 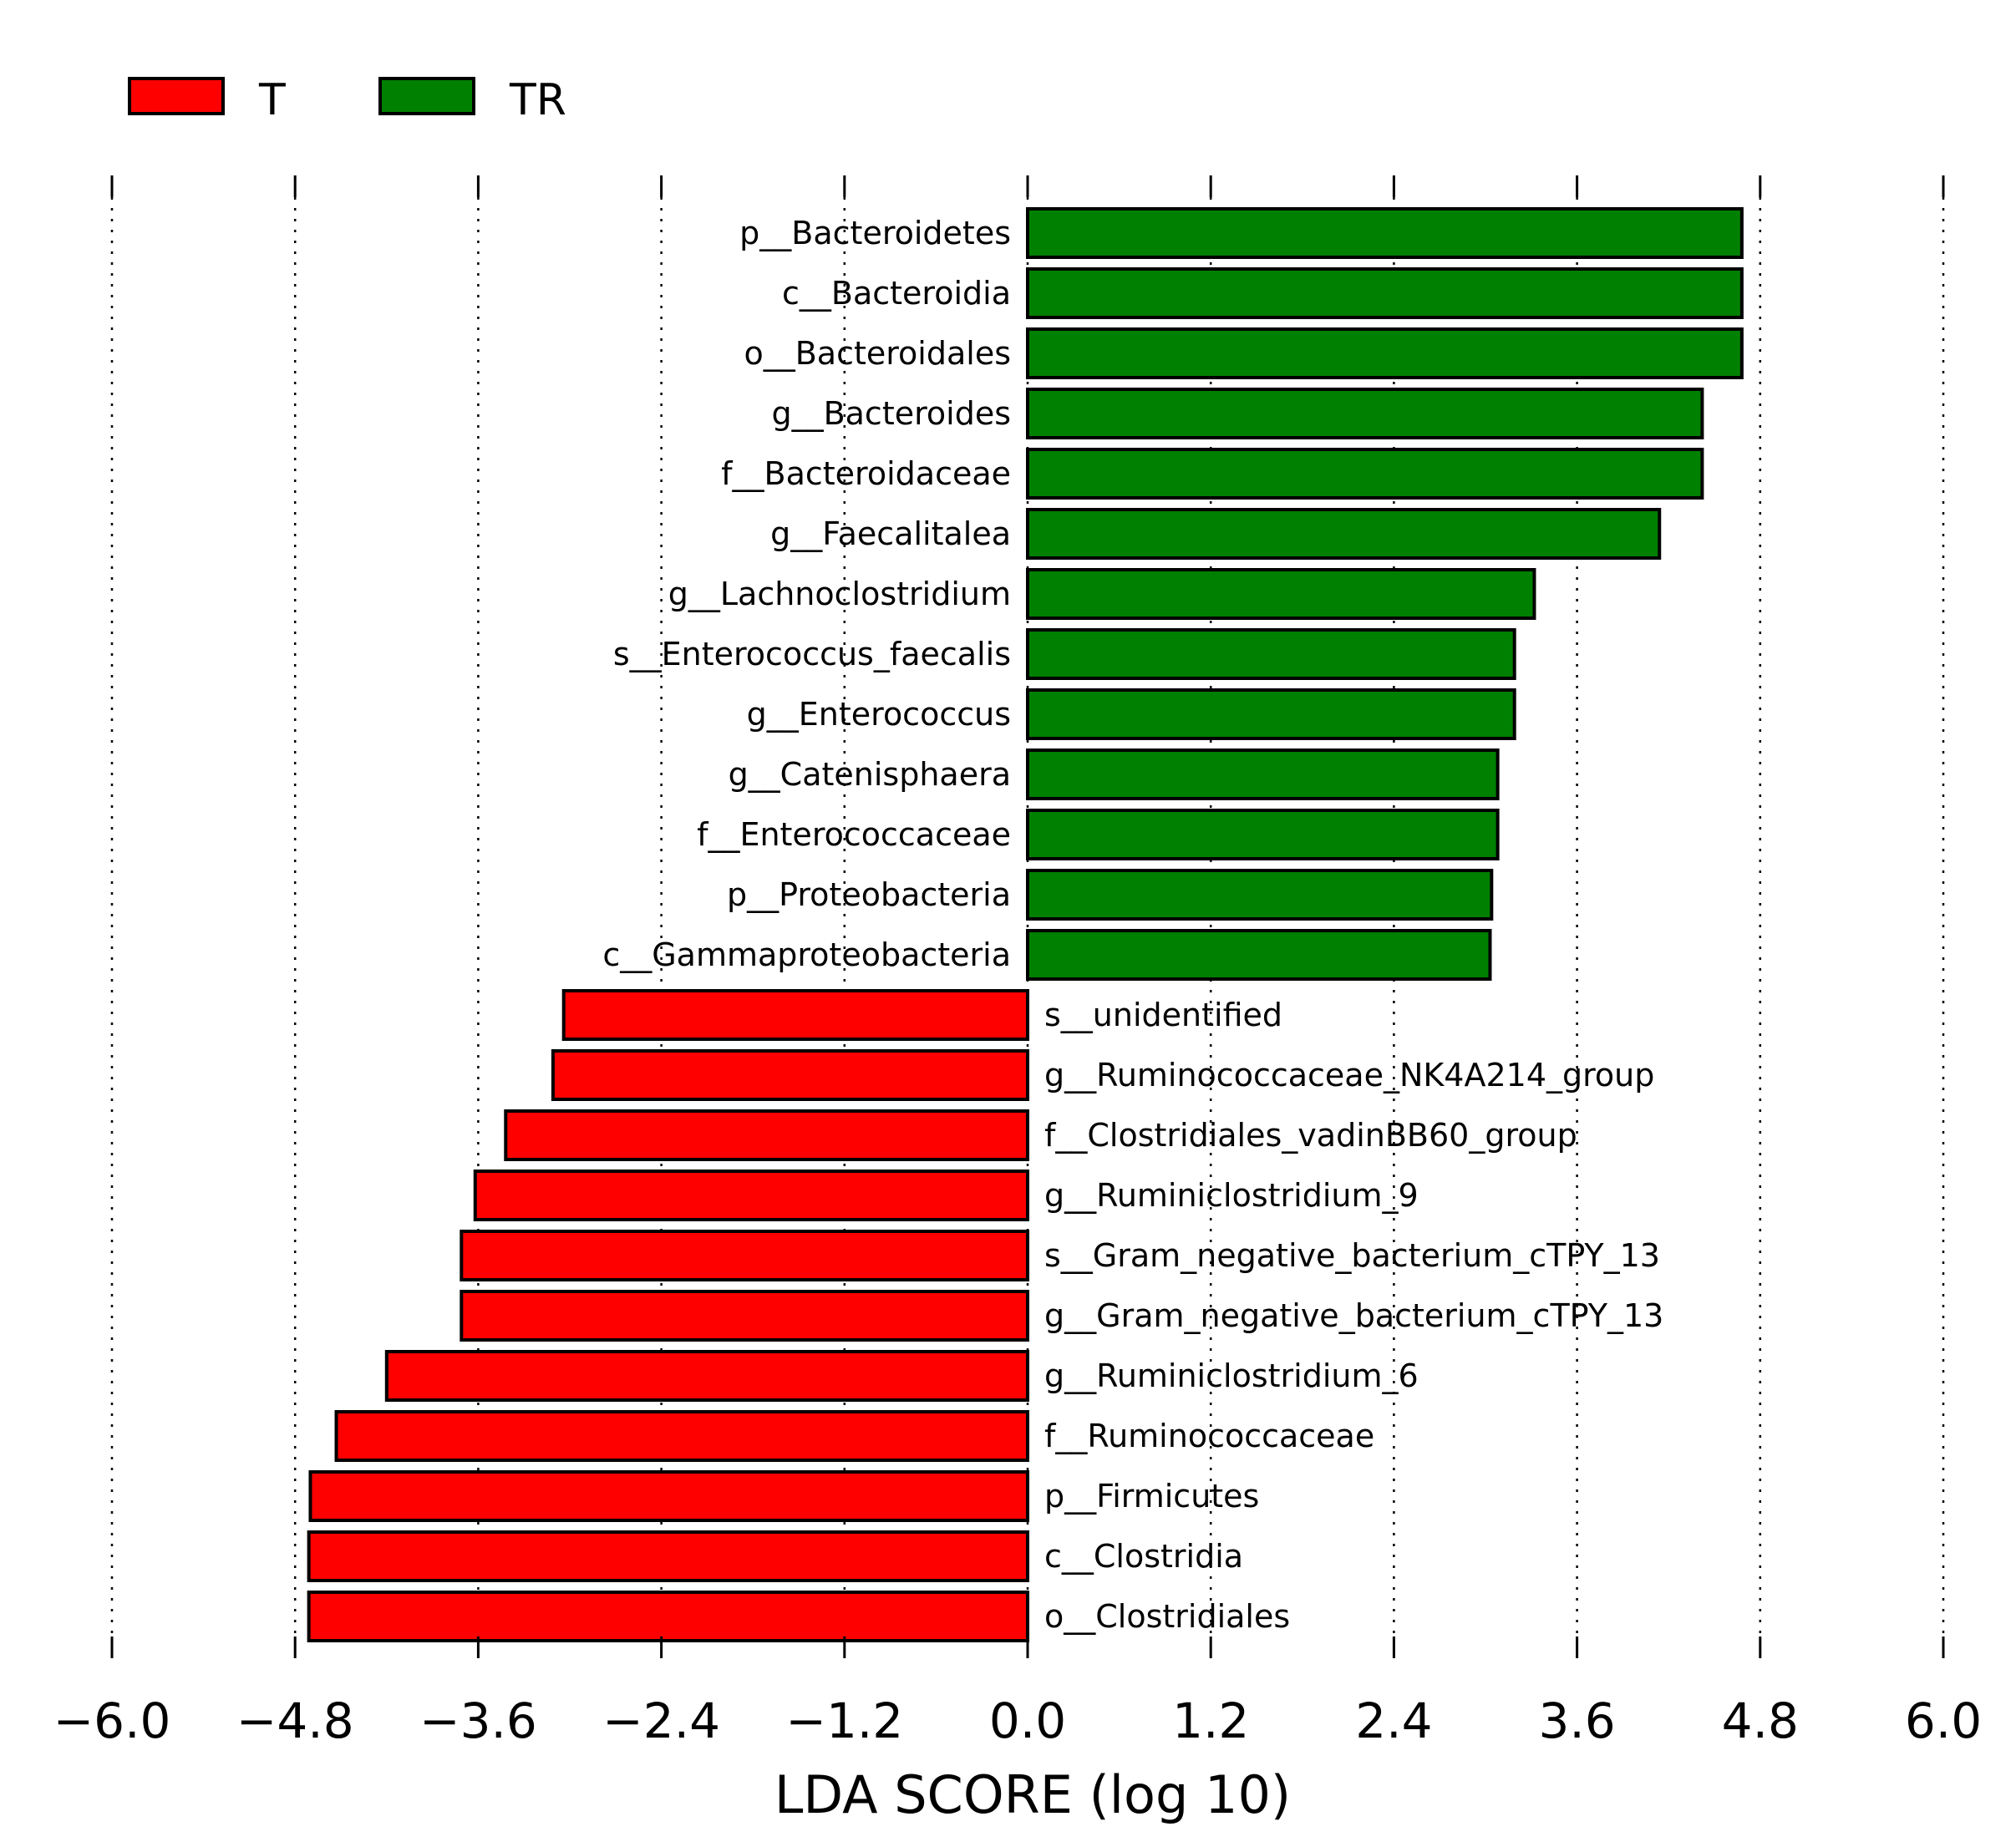 What do you see at coordinates (1143, 1556) in the screenshot?
I see `bar-label: c__Clostridia` at bounding box center [1143, 1556].